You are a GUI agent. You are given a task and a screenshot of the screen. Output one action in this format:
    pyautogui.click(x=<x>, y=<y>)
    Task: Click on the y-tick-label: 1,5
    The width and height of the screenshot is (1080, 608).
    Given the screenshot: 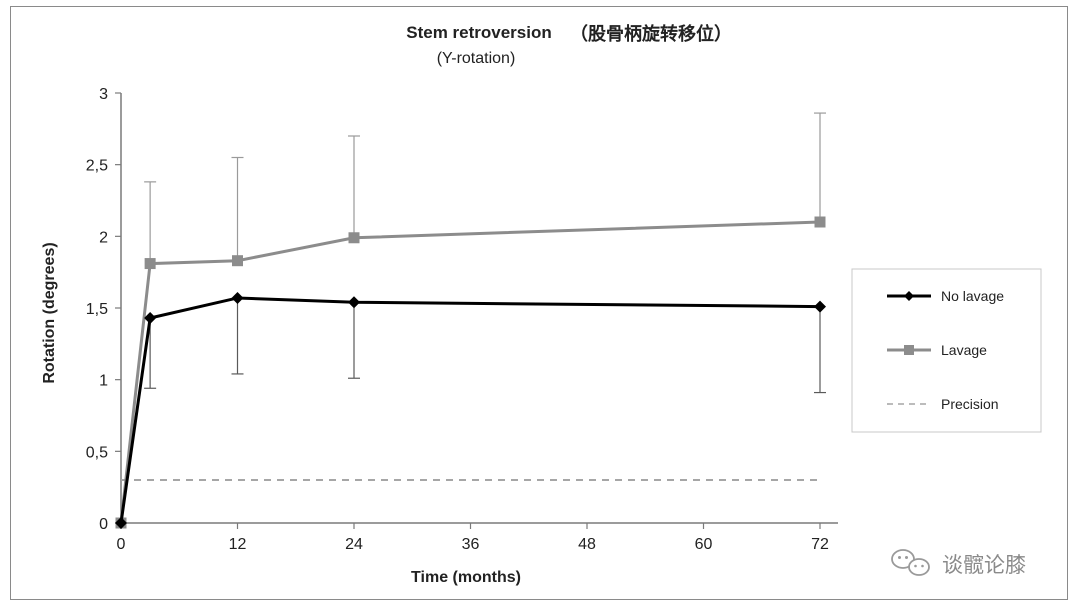 What is the action you would take?
    pyautogui.click(x=97, y=309)
    